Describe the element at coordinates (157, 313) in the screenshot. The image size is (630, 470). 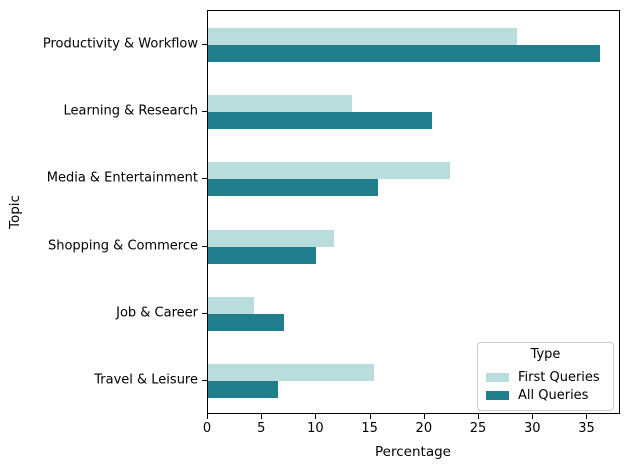
I see `y-tick-label: Job & Career` at that location.